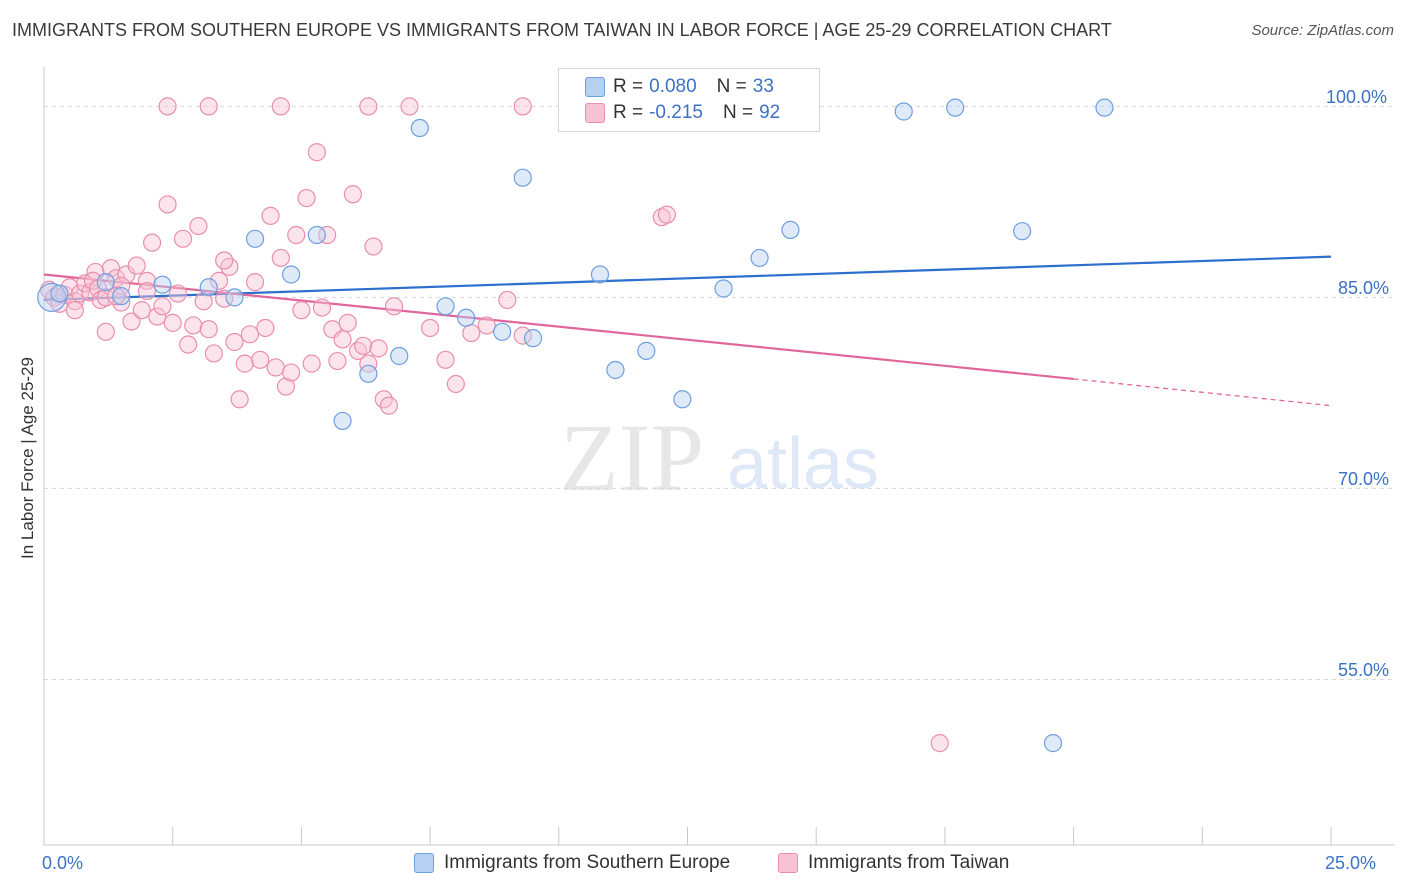 The width and height of the screenshot is (1406, 892). Describe the element at coordinates (803, 464) in the screenshot. I see `watermark-atlas: atlas` at that location.